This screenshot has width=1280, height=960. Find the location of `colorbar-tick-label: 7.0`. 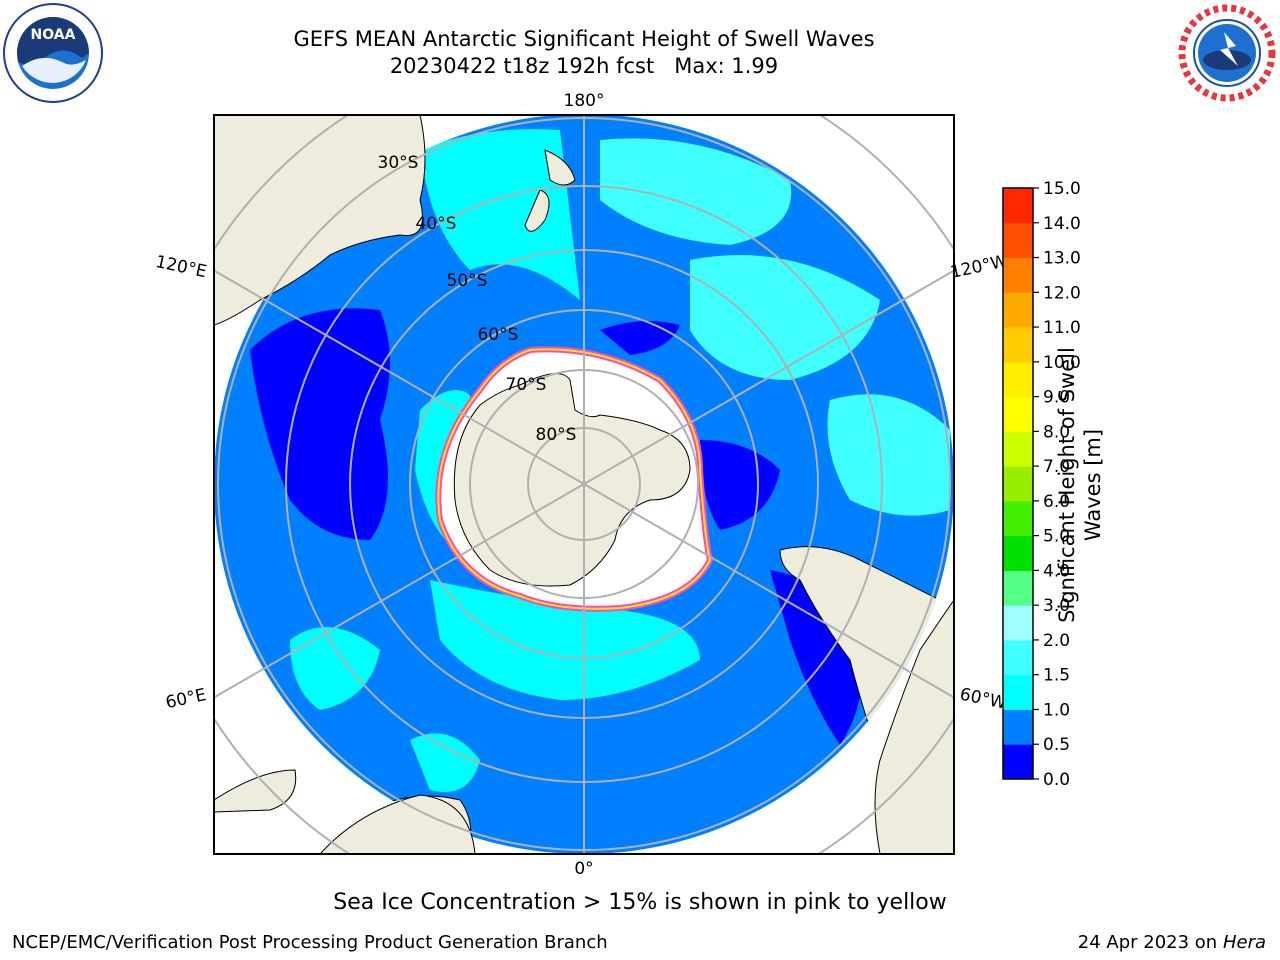

colorbar-tick-label: 7.0 is located at coordinates (1056, 467).